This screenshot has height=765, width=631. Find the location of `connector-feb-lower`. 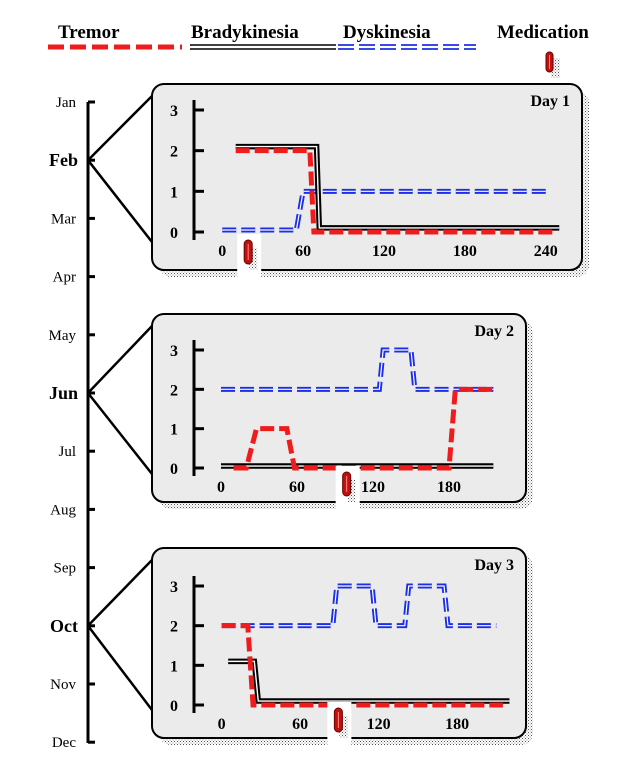

connector-feb-lower is located at coordinates (120, 201).